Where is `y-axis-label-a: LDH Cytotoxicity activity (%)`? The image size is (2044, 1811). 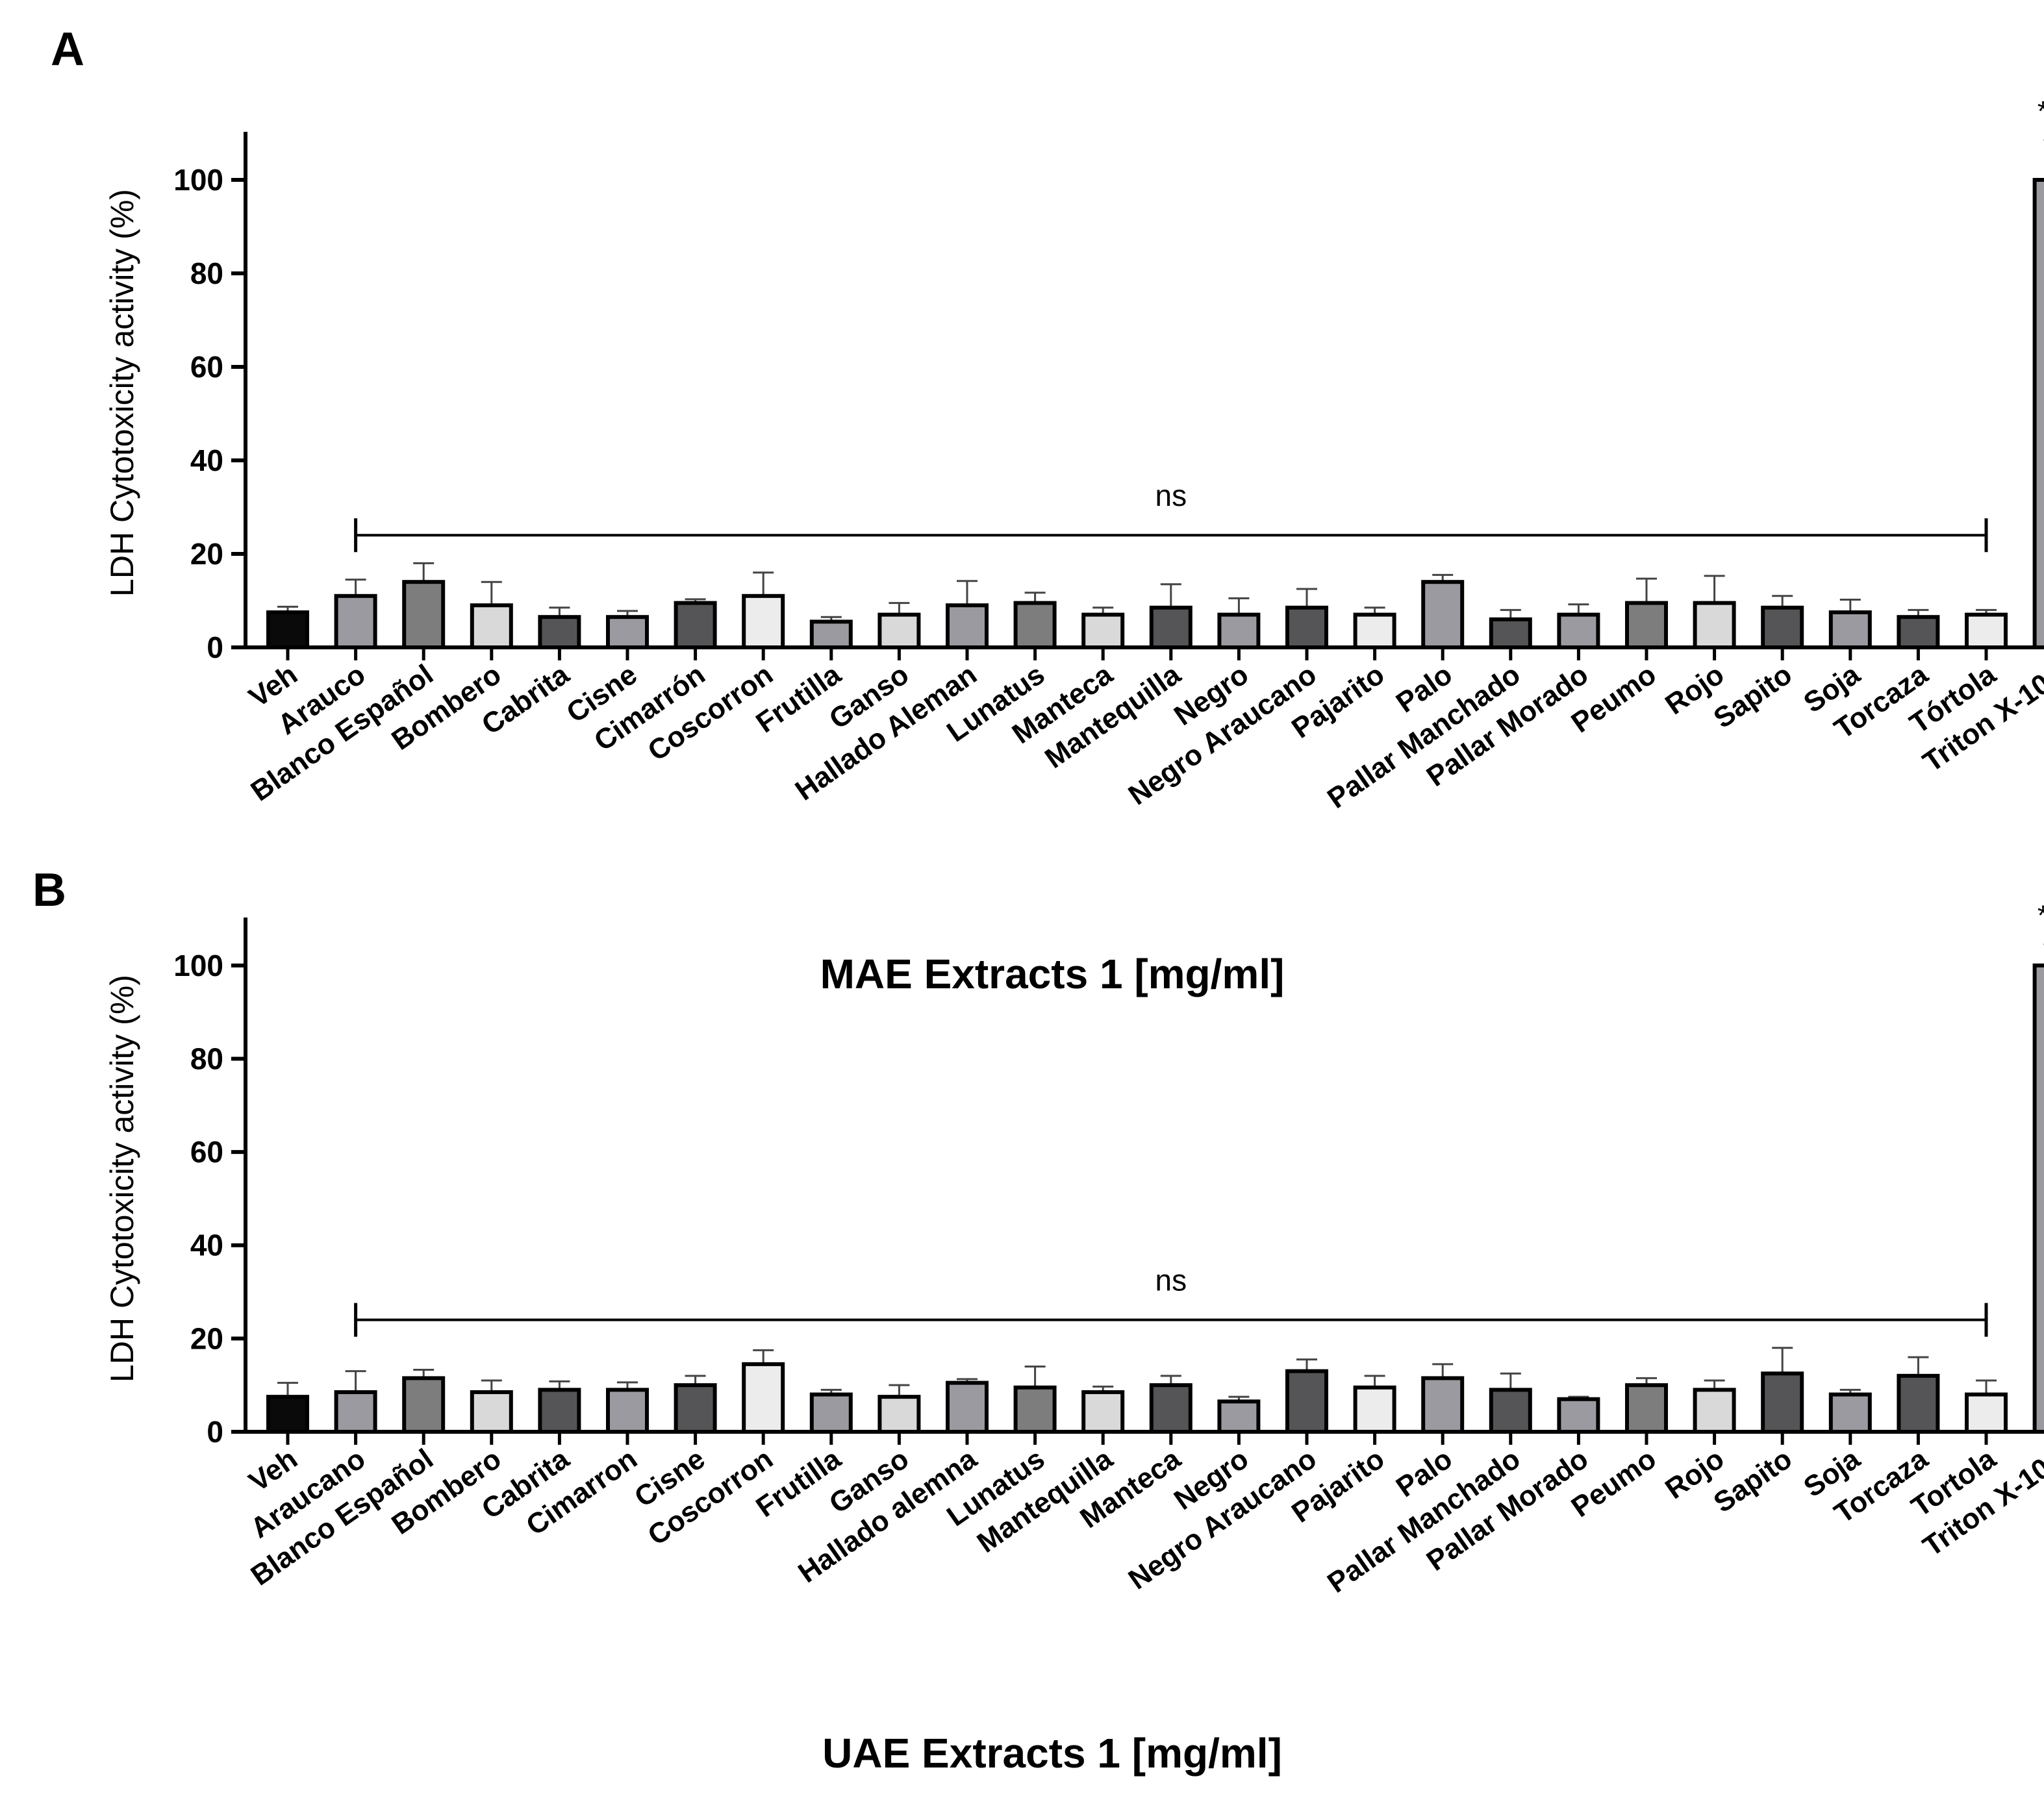 y-axis-label-a: LDH Cytotoxicity activity (%) is located at coordinates (122, 393).